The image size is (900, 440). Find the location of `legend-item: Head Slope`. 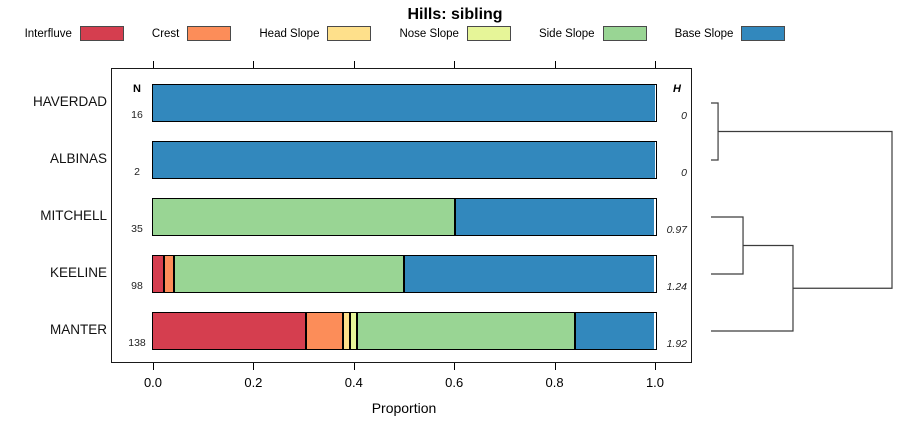

legend-item: Head Slope is located at coordinates (315, 33).